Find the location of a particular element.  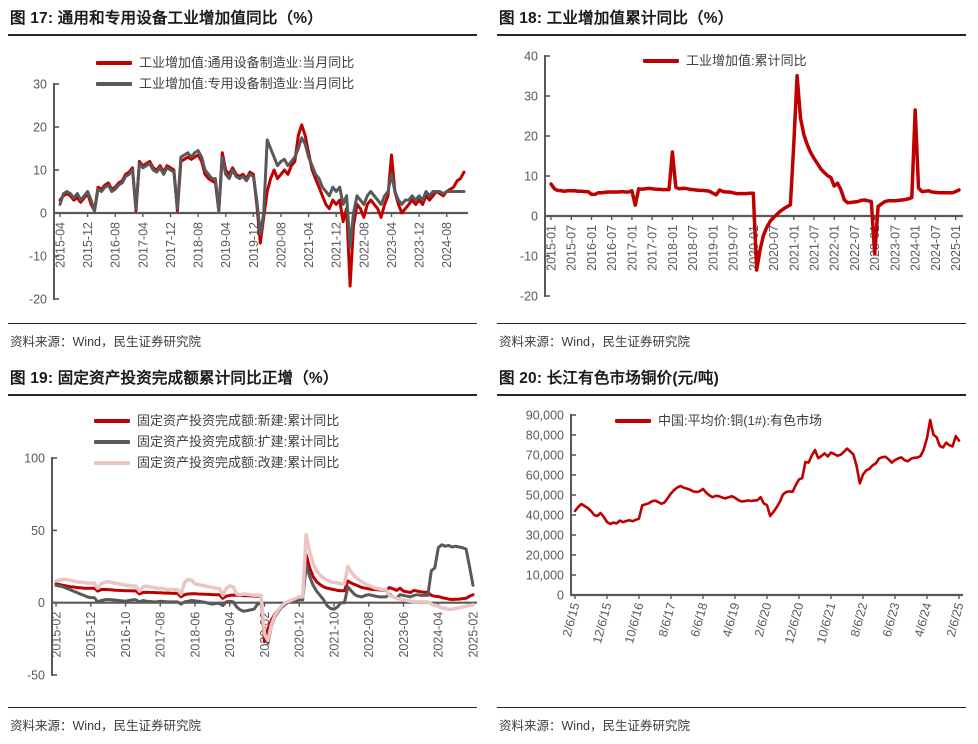

x-tick-label: 2017-04 is located at coordinates (143, 245).